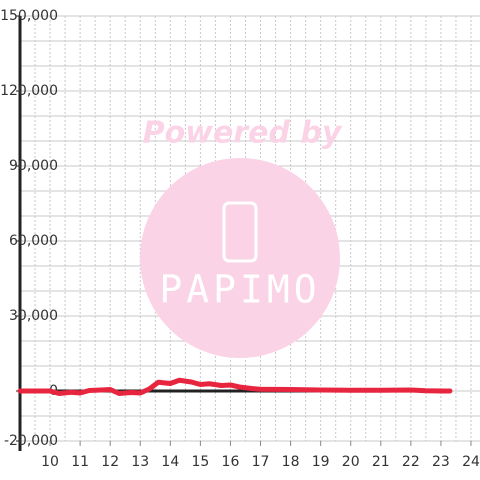 The image size is (480, 480). Describe the element at coordinates (235, 386) in the screenshot. I see `line` at that location.